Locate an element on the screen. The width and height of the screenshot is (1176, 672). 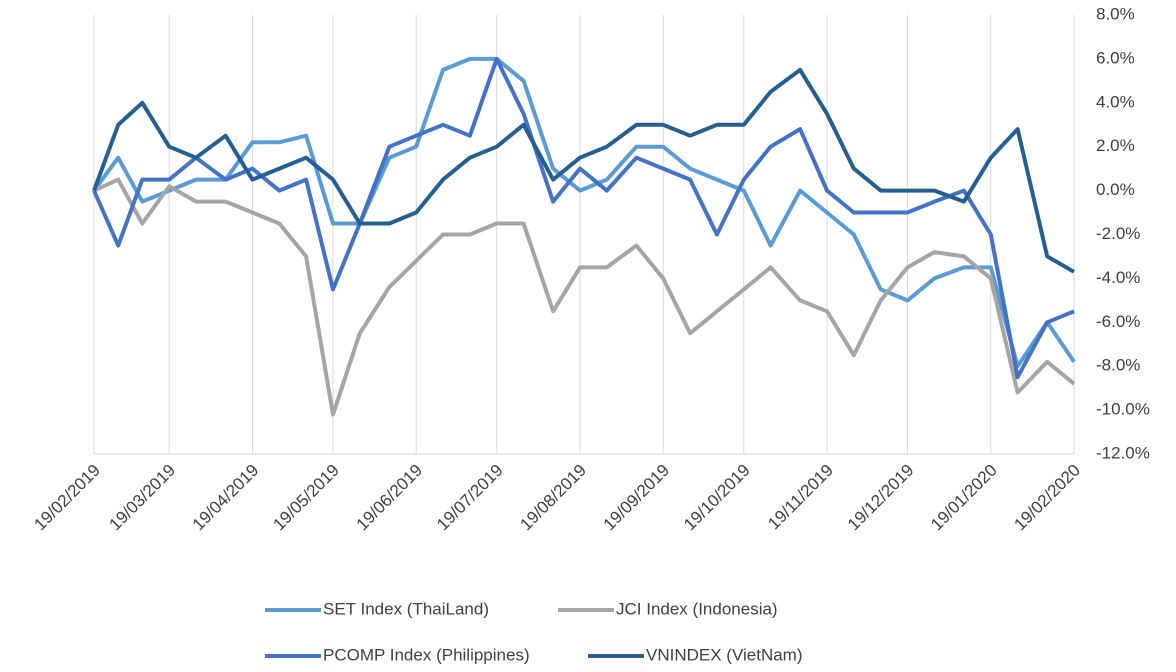
x-tick-label: 19/02/2020 is located at coordinates (1047, 498).